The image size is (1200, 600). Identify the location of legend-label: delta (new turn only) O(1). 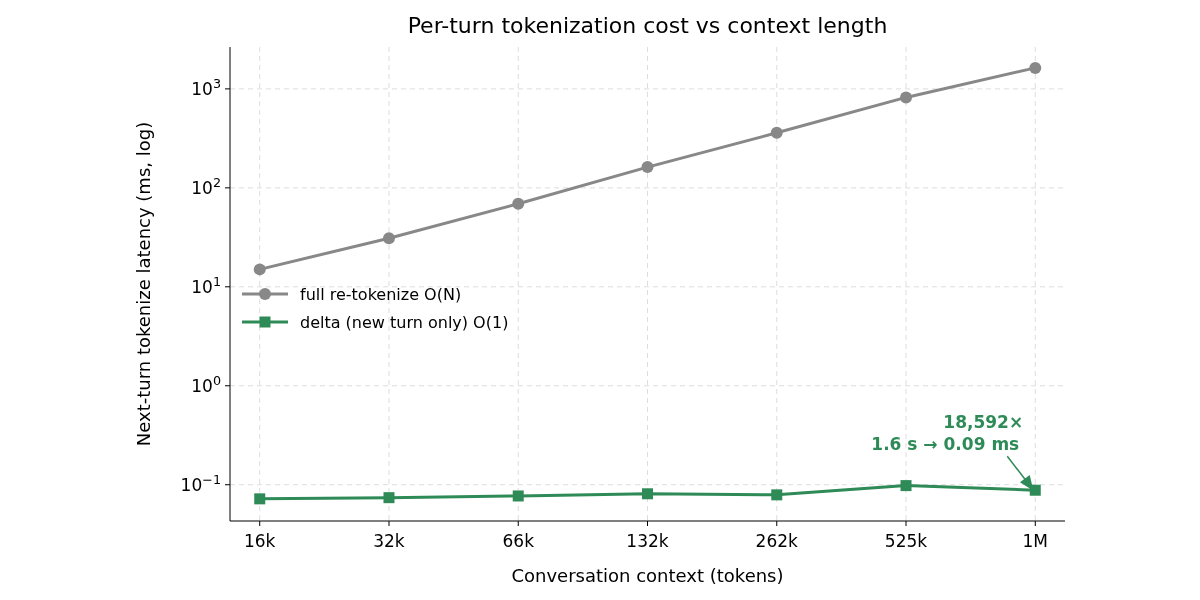
(404, 322).